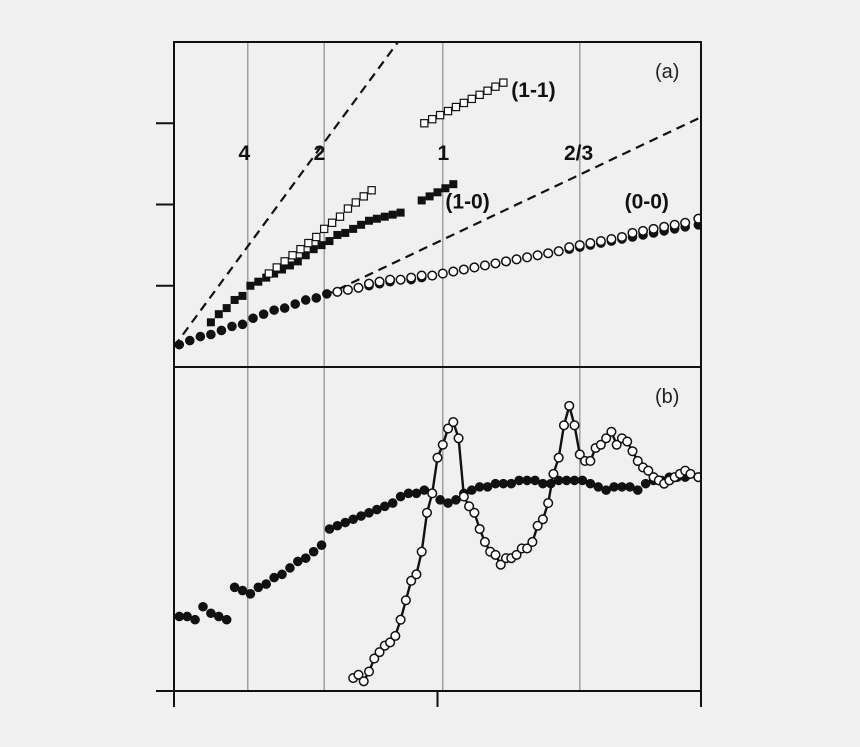 The image size is (860, 747). Describe the element at coordinates (467, 202) in the screenshot. I see `annotation-label: (1-0)` at that location.